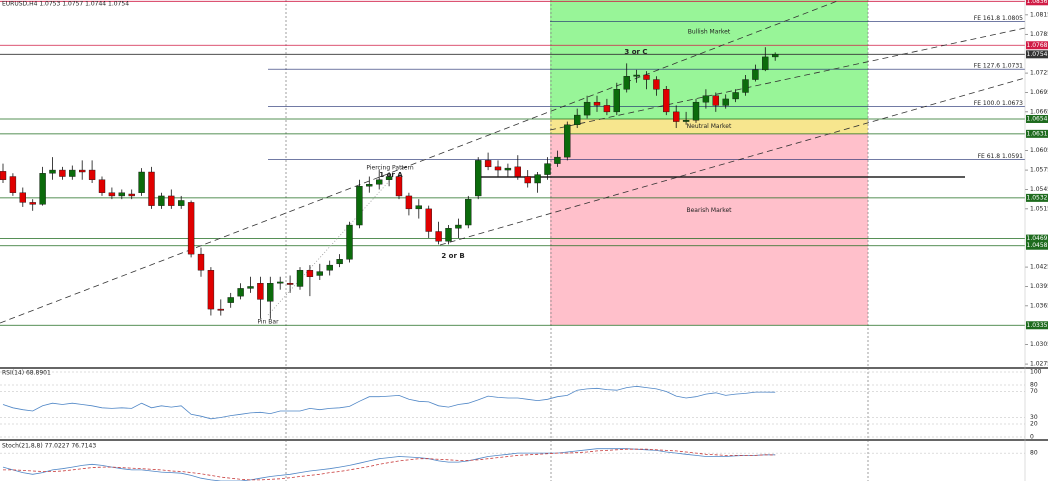 This screenshot has height=481, width=1048. I want to click on y-tick-label: 1.0665, so click(1039, 111).